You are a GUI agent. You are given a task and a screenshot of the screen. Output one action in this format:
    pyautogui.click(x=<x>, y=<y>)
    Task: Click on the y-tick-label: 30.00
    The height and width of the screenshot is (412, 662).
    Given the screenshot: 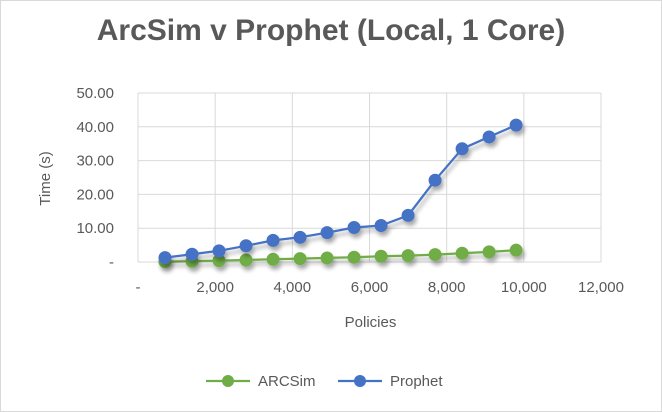 What is the action you would take?
    pyautogui.click(x=95, y=161)
    